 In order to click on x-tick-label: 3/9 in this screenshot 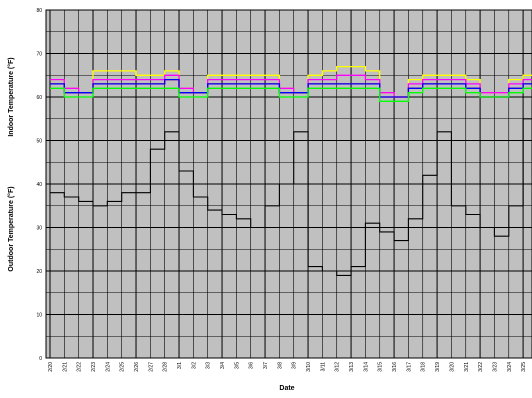, I will do `click(295, 365)`.